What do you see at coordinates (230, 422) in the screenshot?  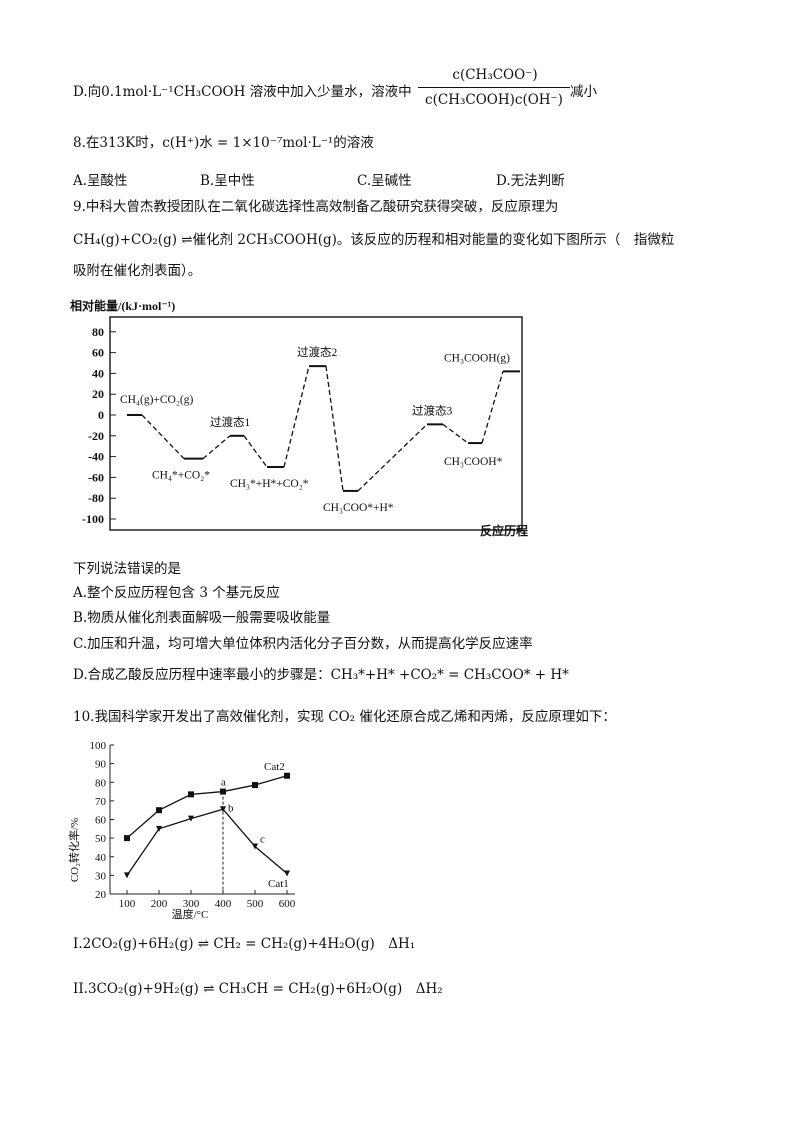 I see `energy-level-label: 过渡态1` at bounding box center [230, 422].